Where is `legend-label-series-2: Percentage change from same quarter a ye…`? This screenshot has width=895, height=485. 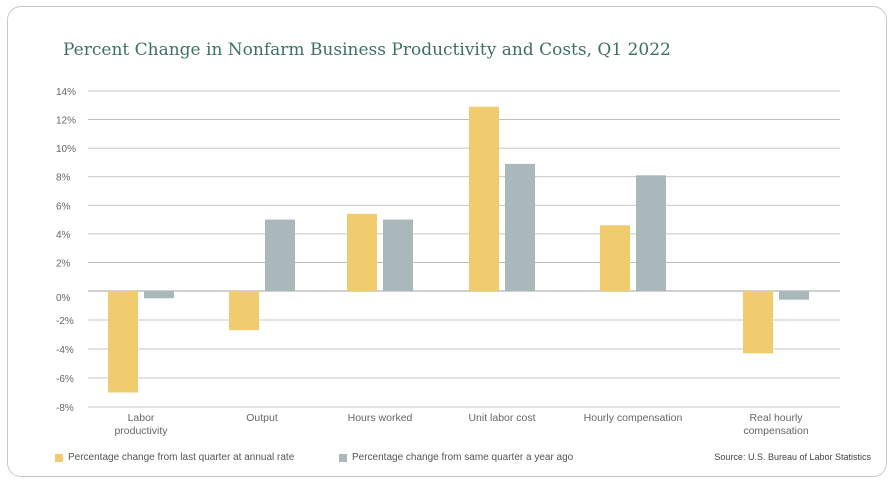
legend-label-series-2: Percentage change from same quarter a ye… is located at coordinates (463, 457).